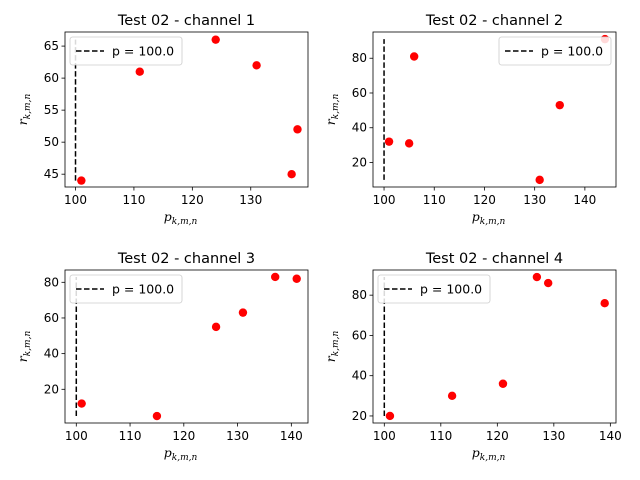 The width and height of the screenshot is (640, 480). I want to click on subplot-title: Test 02 - channel 4, so click(494, 259).